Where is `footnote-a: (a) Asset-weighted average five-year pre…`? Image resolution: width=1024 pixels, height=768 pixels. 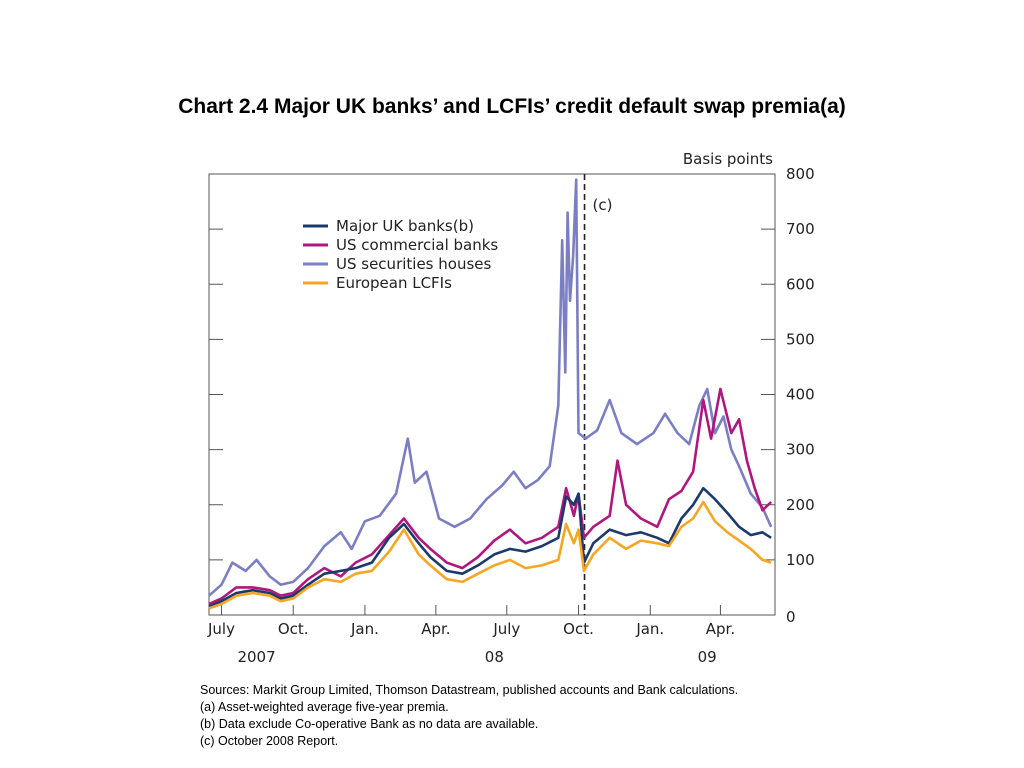
footnote-a: (a) Asset-weighted average five-year pre… is located at coordinates (324, 707).